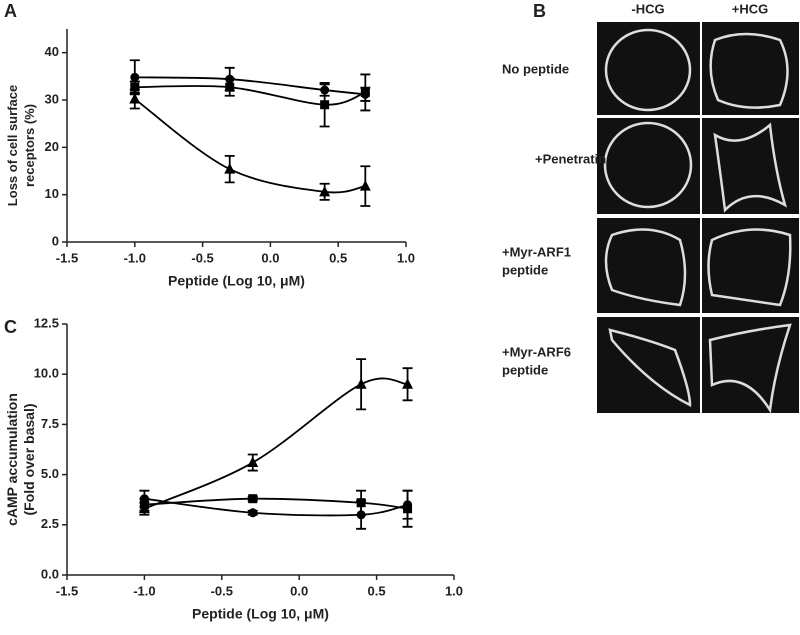 The image size is (800, 635). What do you see at coordinates (570, 158) in the screenshot?
I see `row-label: +Penetratin` at bounding box center [570, 158].